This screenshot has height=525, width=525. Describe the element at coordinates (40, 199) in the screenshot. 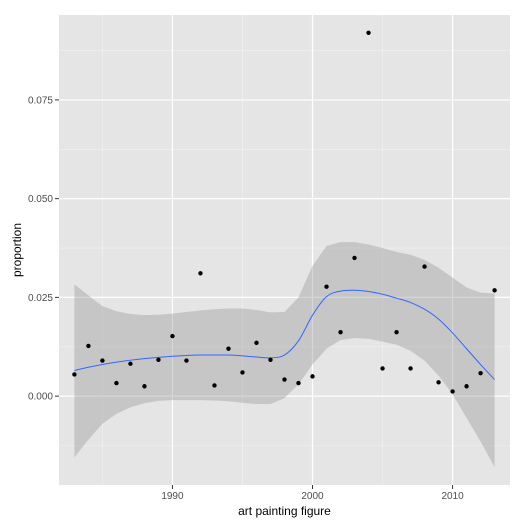

I see `y-tick-label: 0.050` at that location.